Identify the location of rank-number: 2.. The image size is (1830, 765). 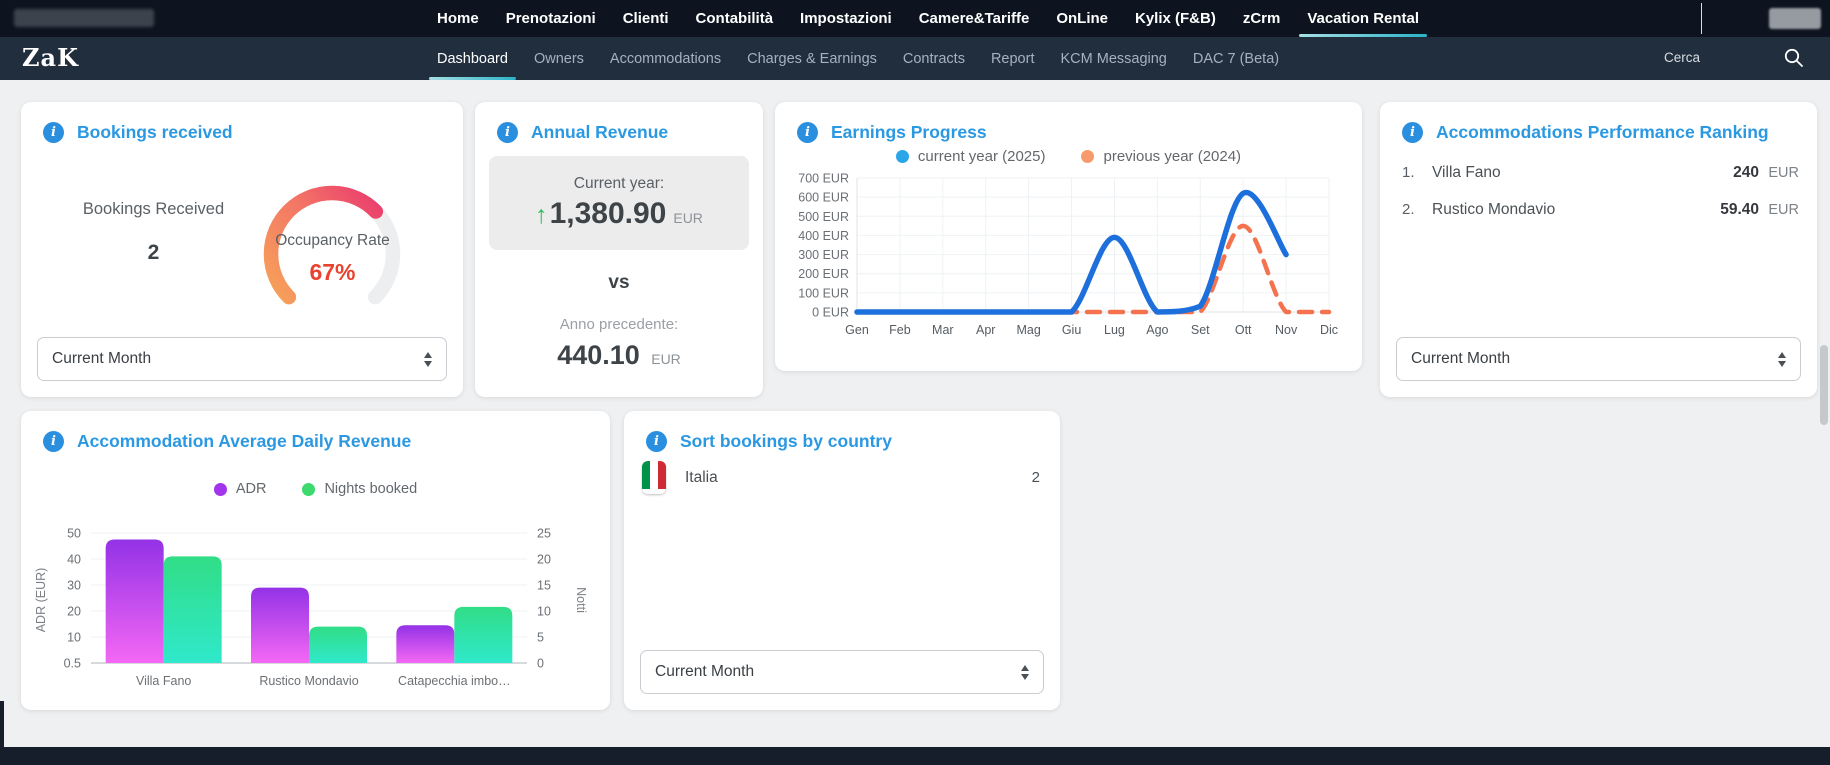
(1408, 209).